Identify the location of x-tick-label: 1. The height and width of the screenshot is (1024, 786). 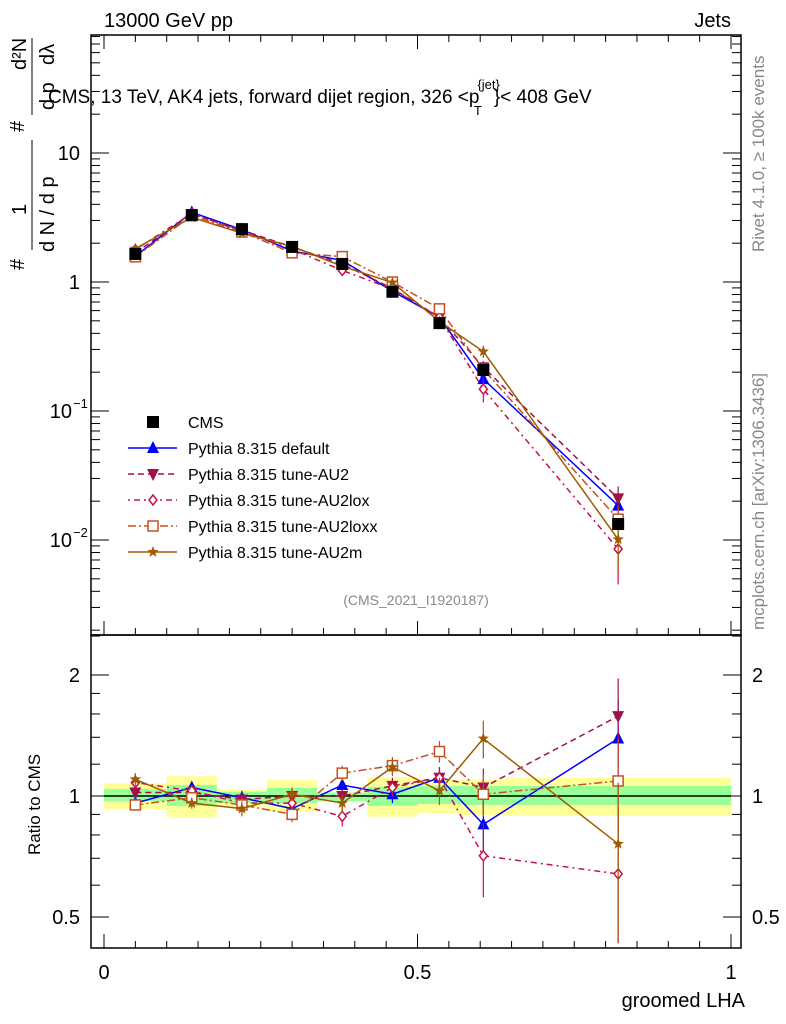
(730, 973).